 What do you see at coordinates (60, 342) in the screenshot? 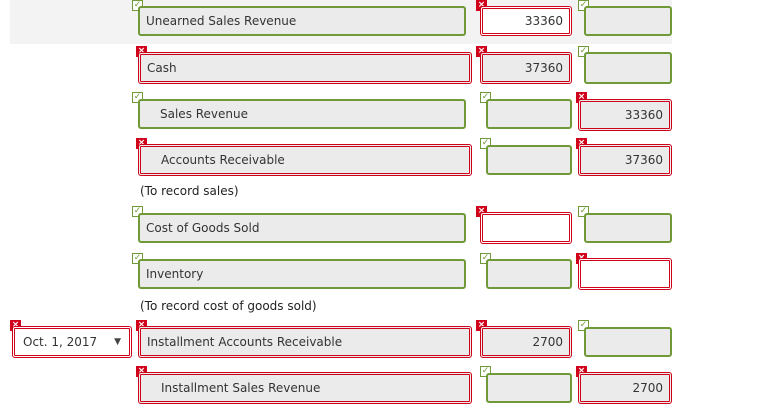
I see `date-select-value: Oct. 1, 2017` at bounding box center [60, 342].